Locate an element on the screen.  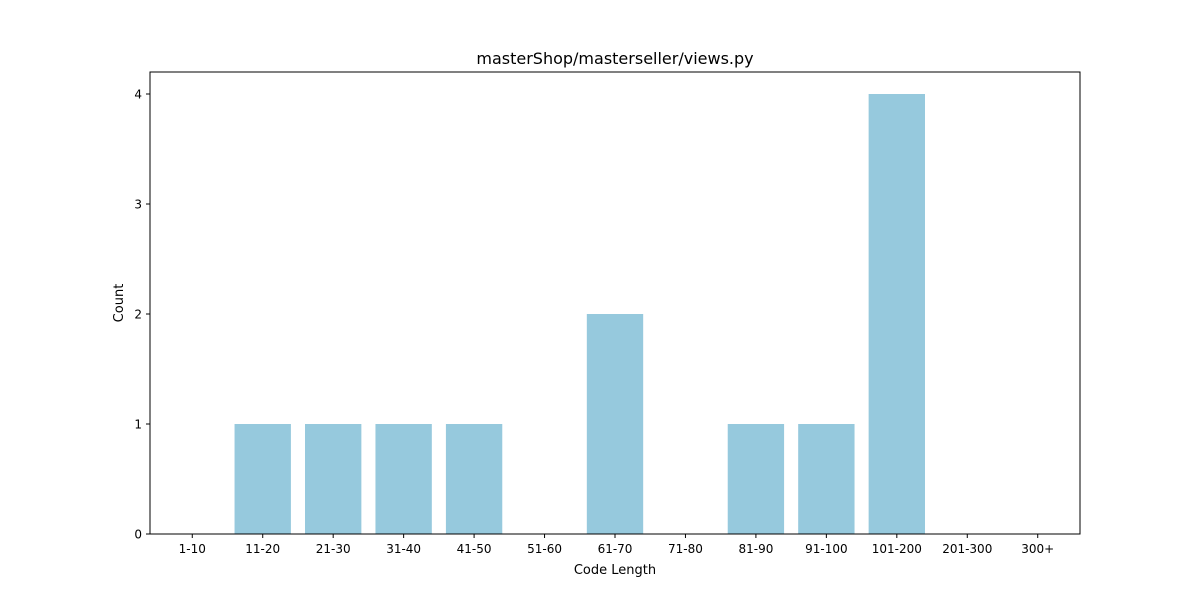
x-tick-label: 11-20 is located at coordinates (262, 549).